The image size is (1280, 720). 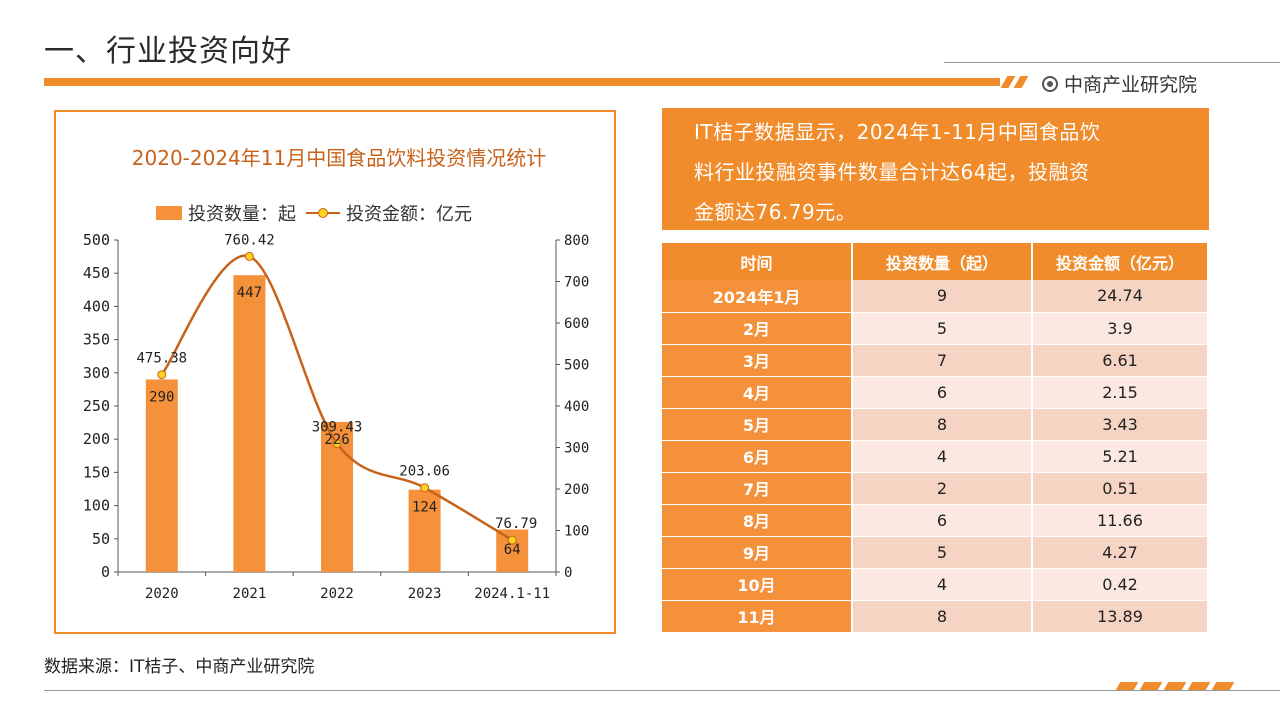 What do you see at coordinates (179, 667) in the screenshot?
I see `data-source: 数据来源：IT桔子、中商产业研究院` at bounding box center [179, 667].